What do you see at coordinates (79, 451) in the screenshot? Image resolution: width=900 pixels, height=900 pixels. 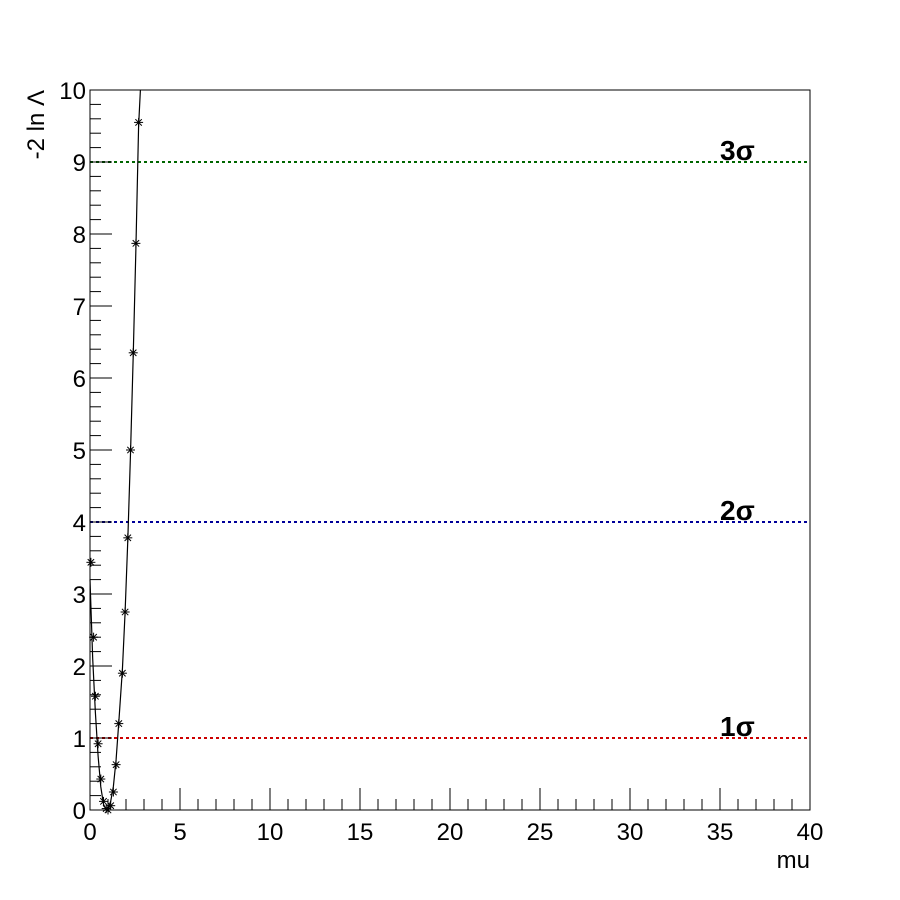 I see `y-tick-label: 5` at bounding box center [79, 451].